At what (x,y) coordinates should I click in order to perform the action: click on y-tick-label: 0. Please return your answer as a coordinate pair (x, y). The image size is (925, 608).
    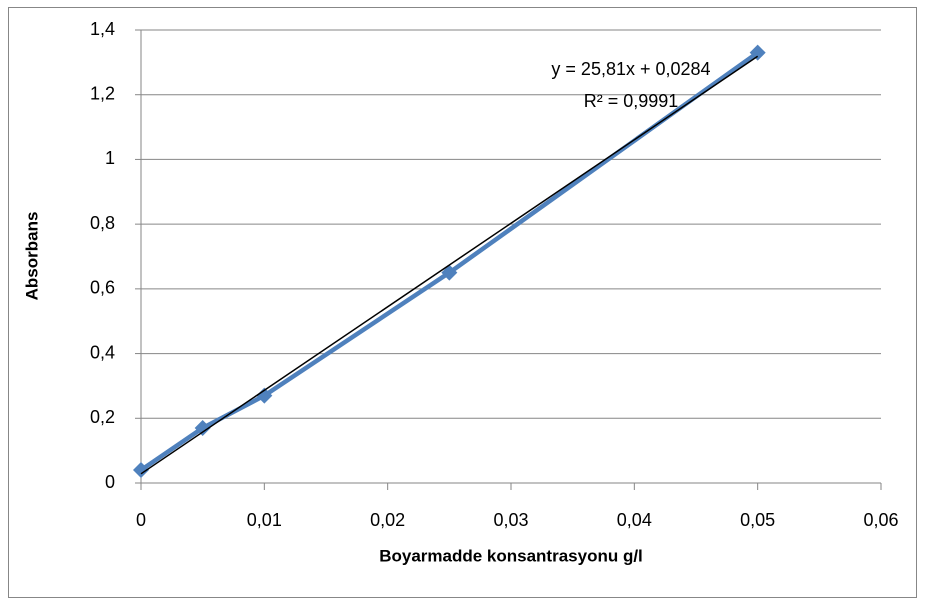
    Looking at the image, I should click on (110, 482).